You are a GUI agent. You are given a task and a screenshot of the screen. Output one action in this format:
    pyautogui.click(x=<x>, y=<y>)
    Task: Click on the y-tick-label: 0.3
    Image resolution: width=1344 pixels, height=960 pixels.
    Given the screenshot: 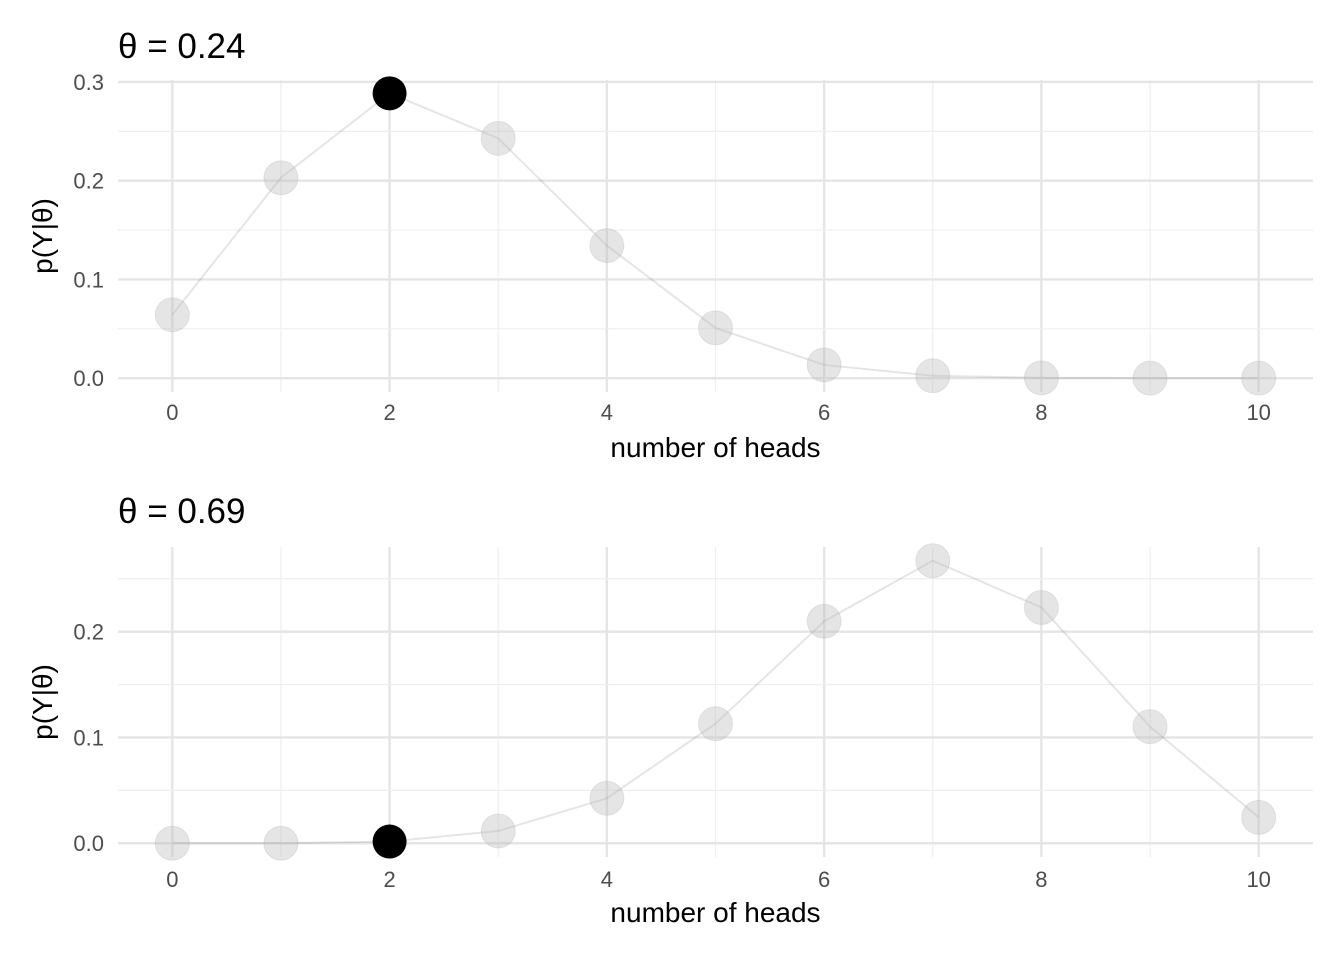 What is the action you would take?
    pyautogui.click(x=88, y=82)
    